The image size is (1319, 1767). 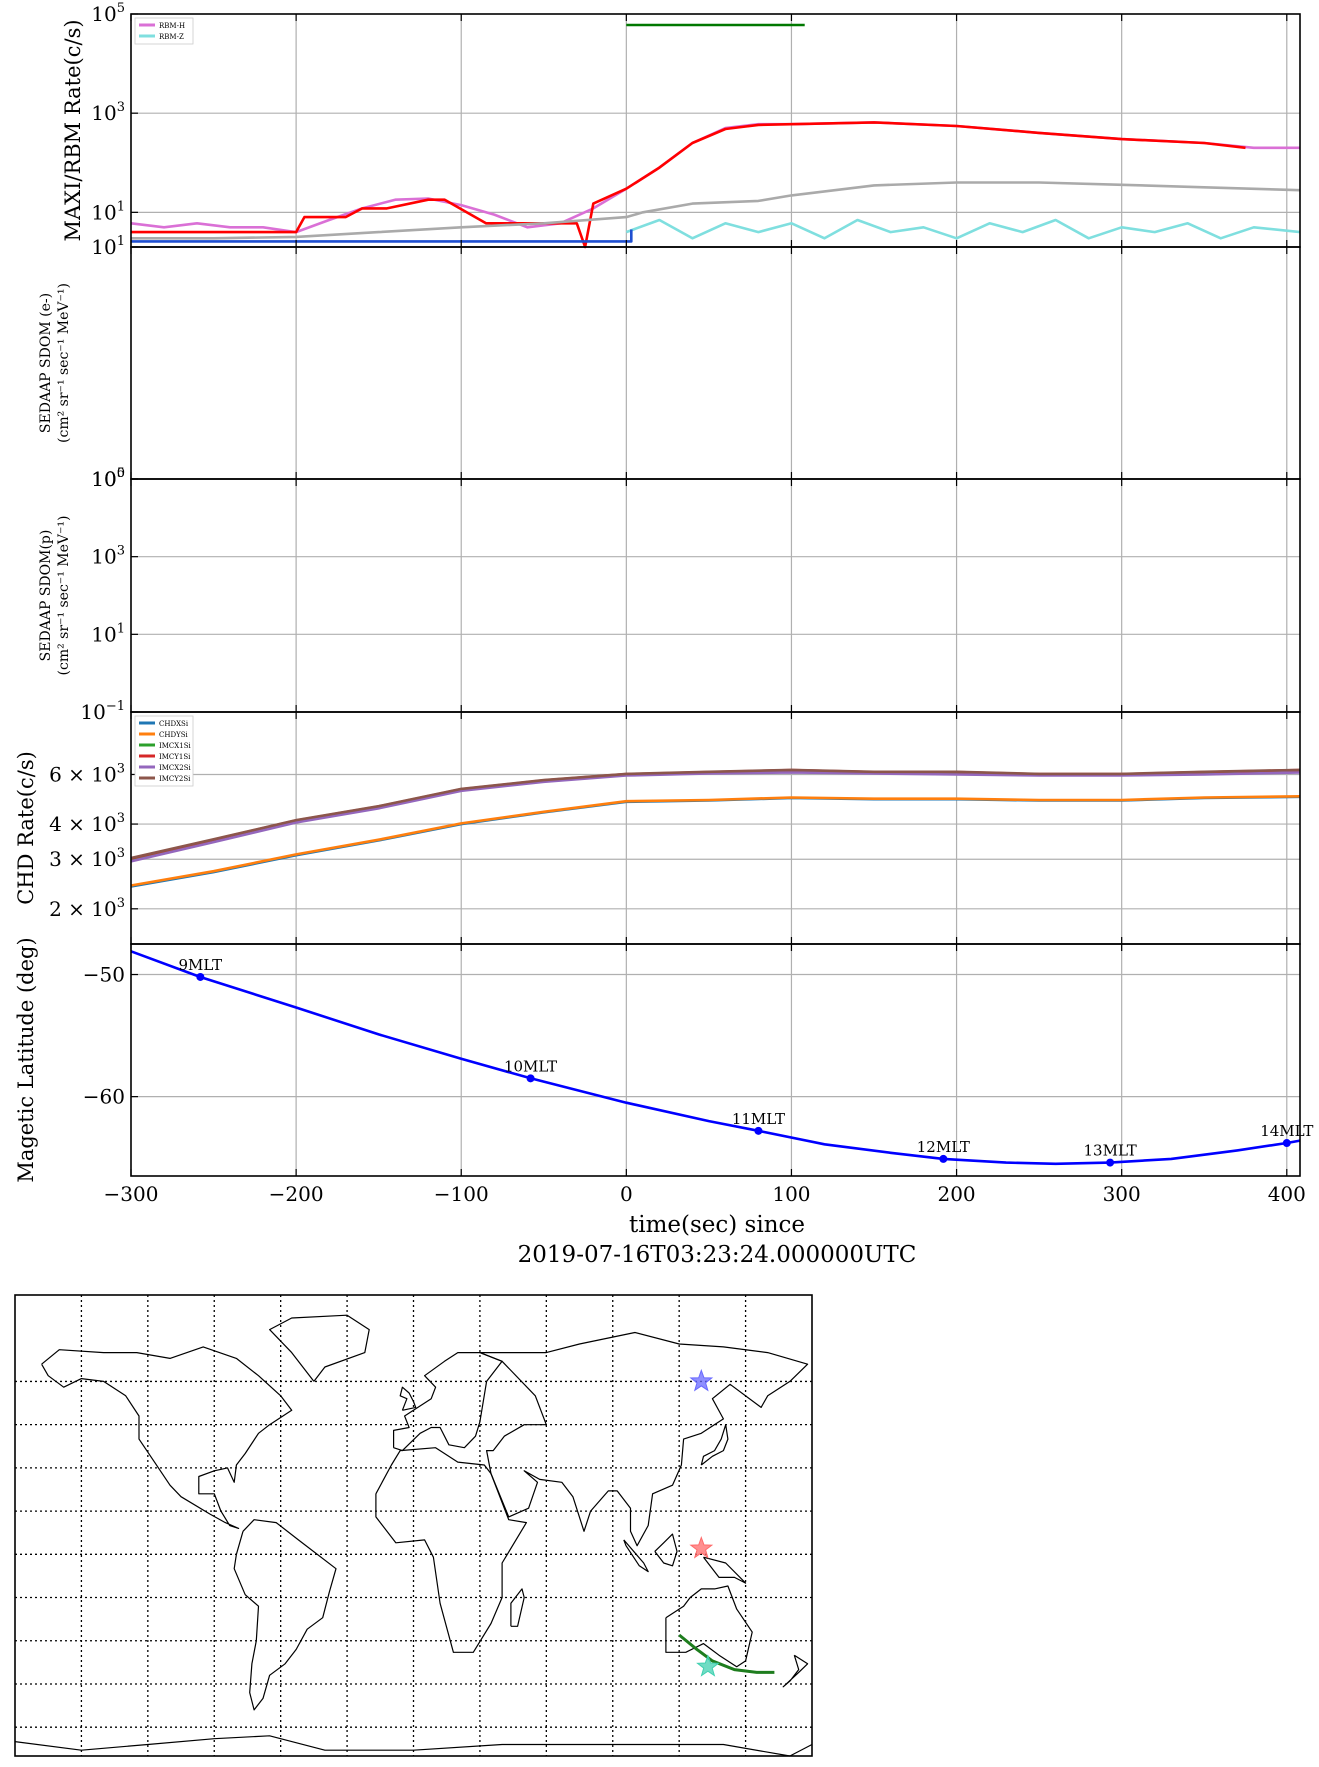 I want to click on x-tick-label: 200, so click(x=956, y=1194).